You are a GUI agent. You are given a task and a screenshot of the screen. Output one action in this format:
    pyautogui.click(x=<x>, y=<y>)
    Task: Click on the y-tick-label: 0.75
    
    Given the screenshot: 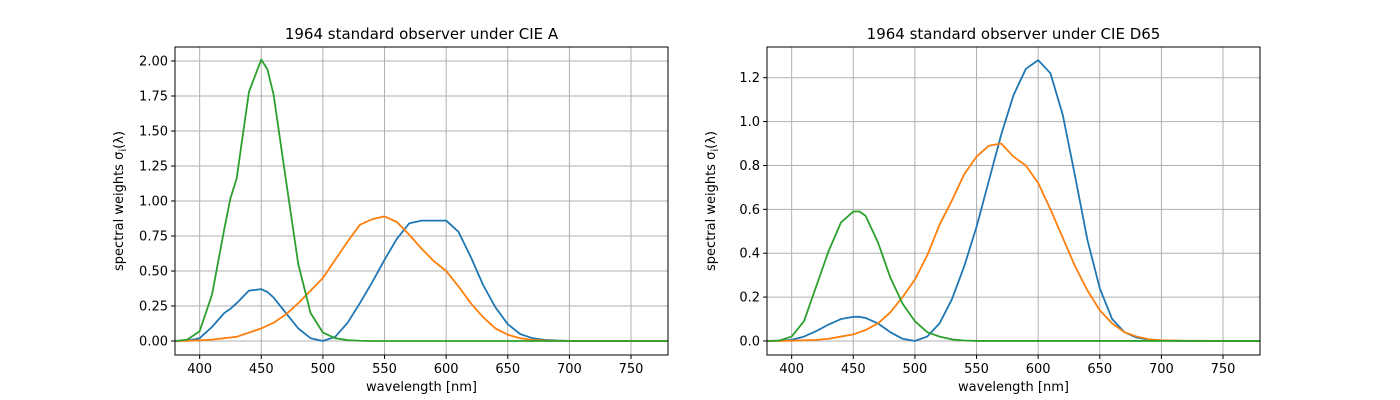 What is the action you would take?
    pyautogui.click(x=153, y=237)
    